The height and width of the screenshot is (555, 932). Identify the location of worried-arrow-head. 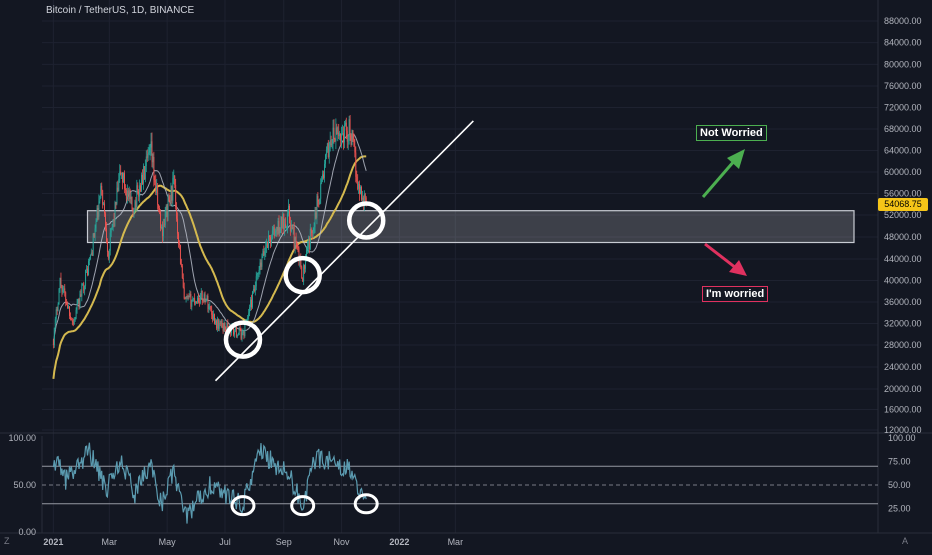
(738, 268).